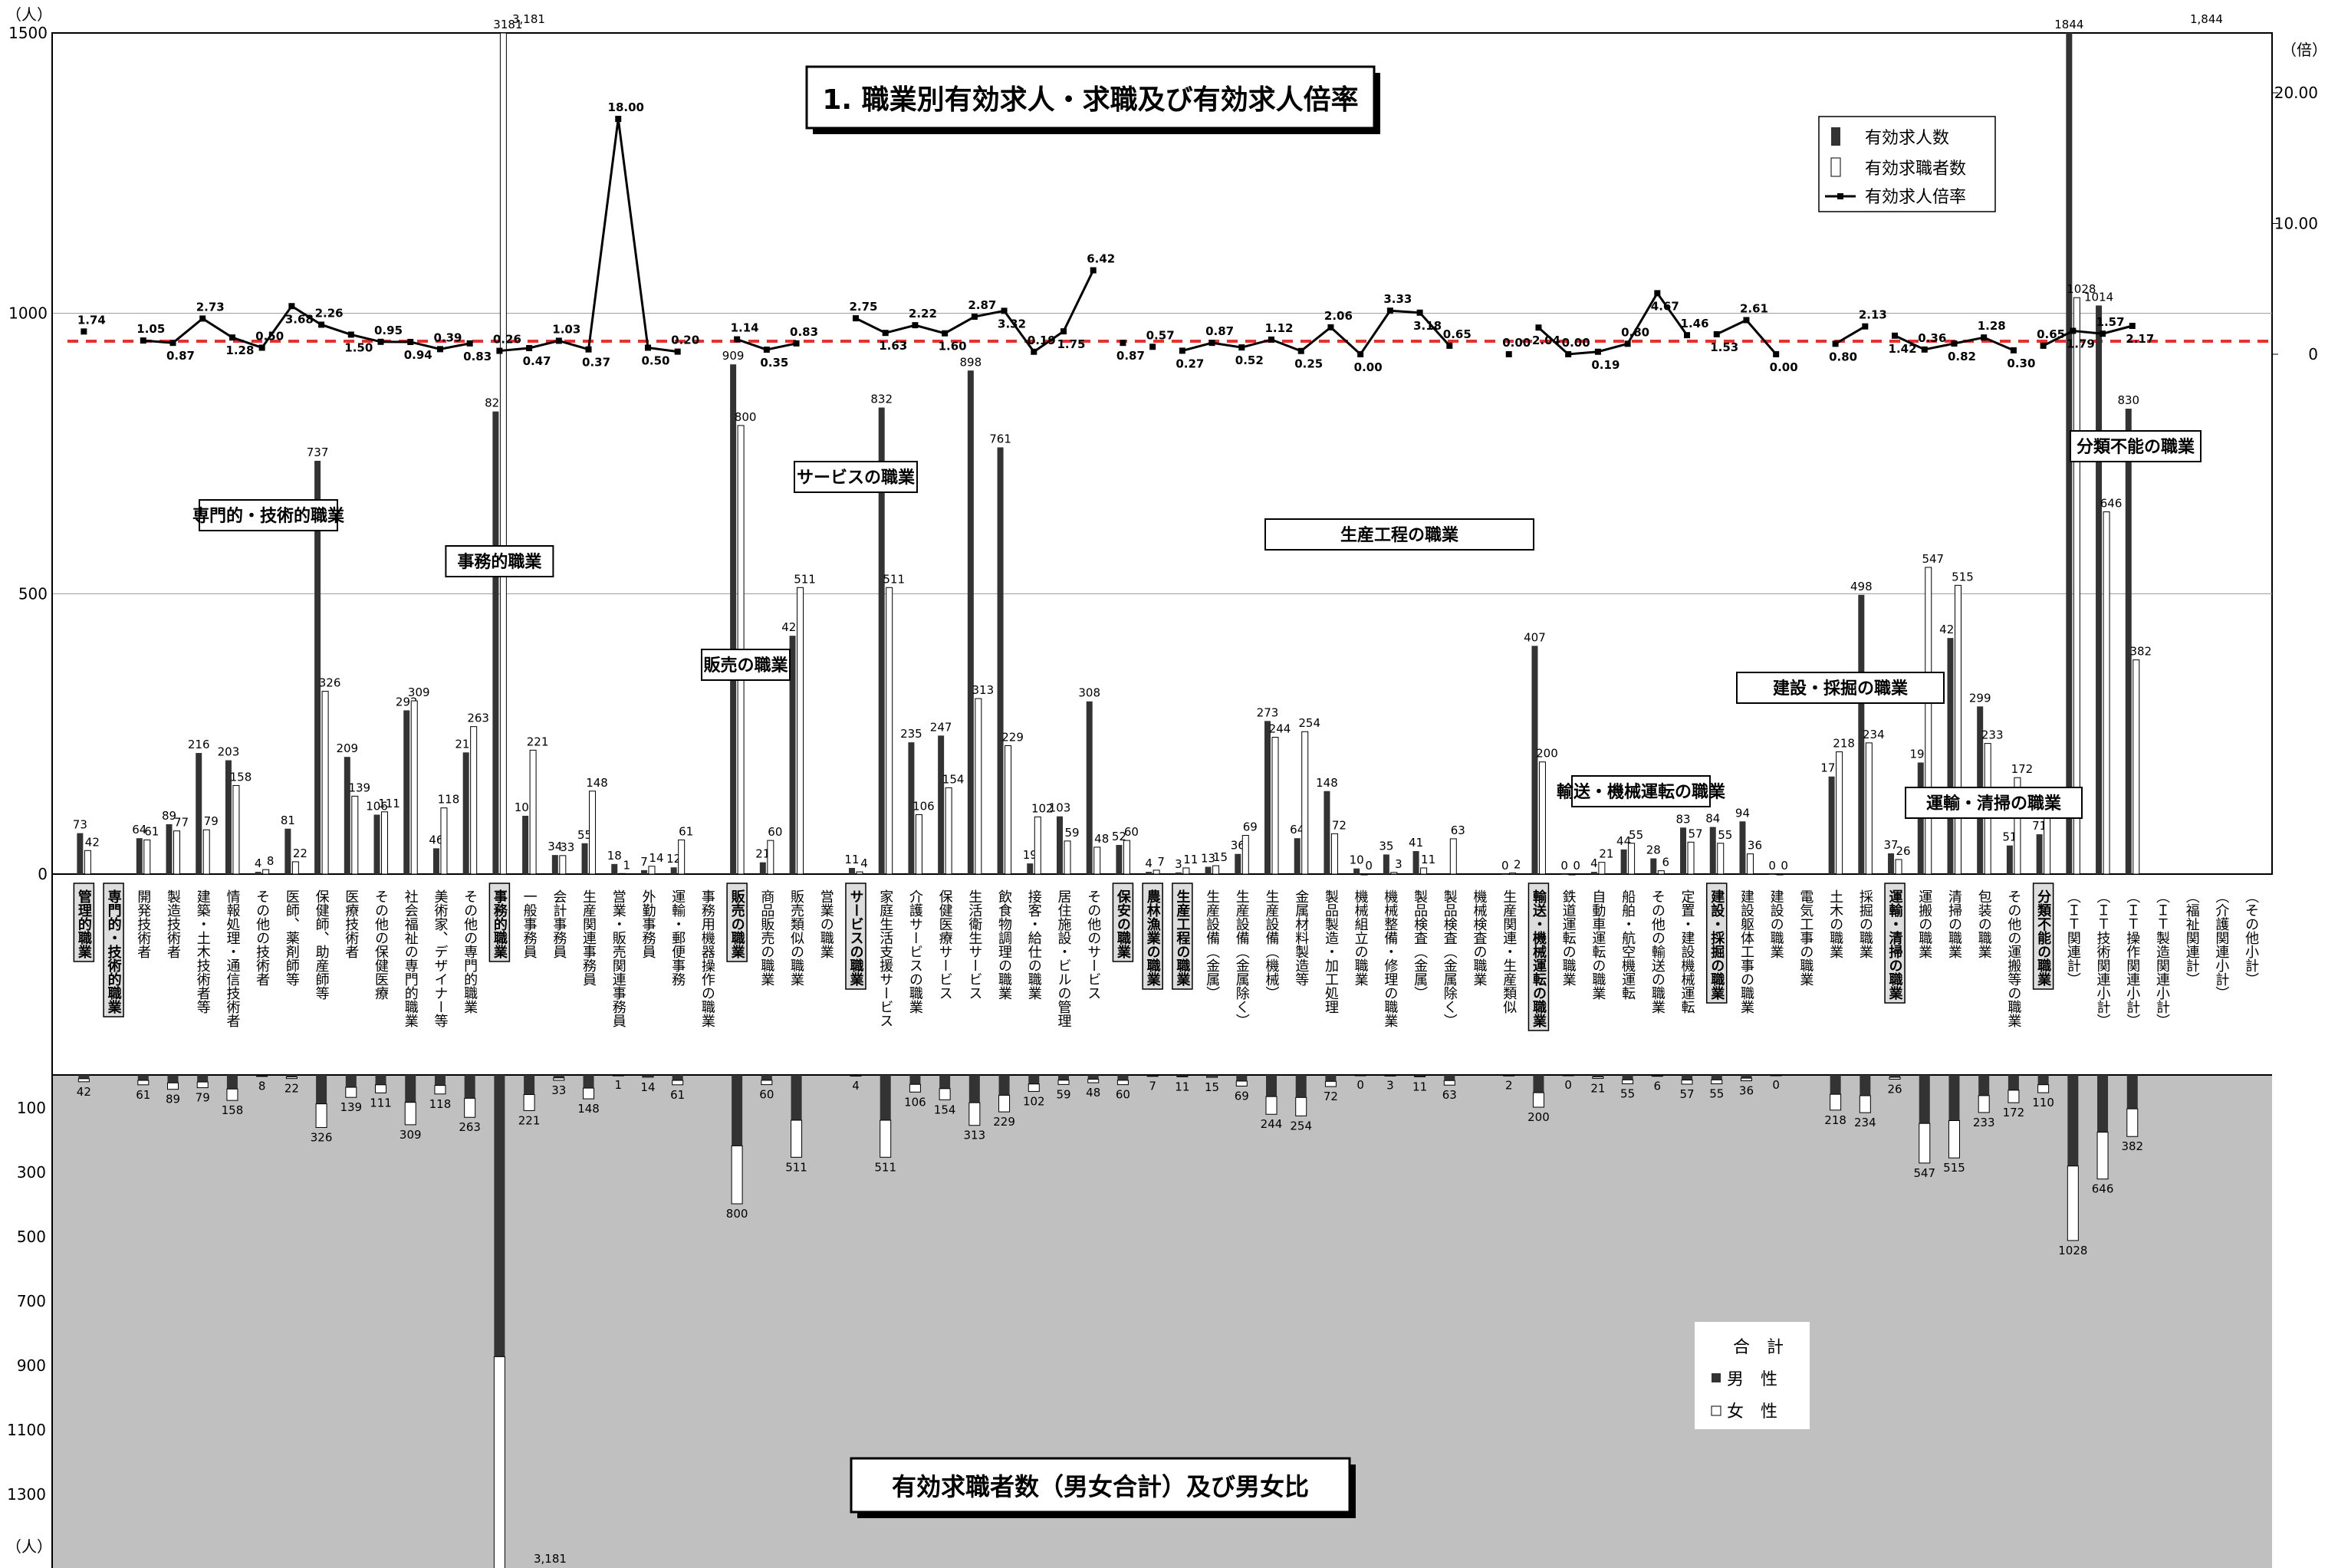 Image resolution: width=2338 pixels, height=1568 pixels. Describe the element at coordinates (2206, 19) in the screenshot. I see `break-value-welfare: 1,844` at that location.